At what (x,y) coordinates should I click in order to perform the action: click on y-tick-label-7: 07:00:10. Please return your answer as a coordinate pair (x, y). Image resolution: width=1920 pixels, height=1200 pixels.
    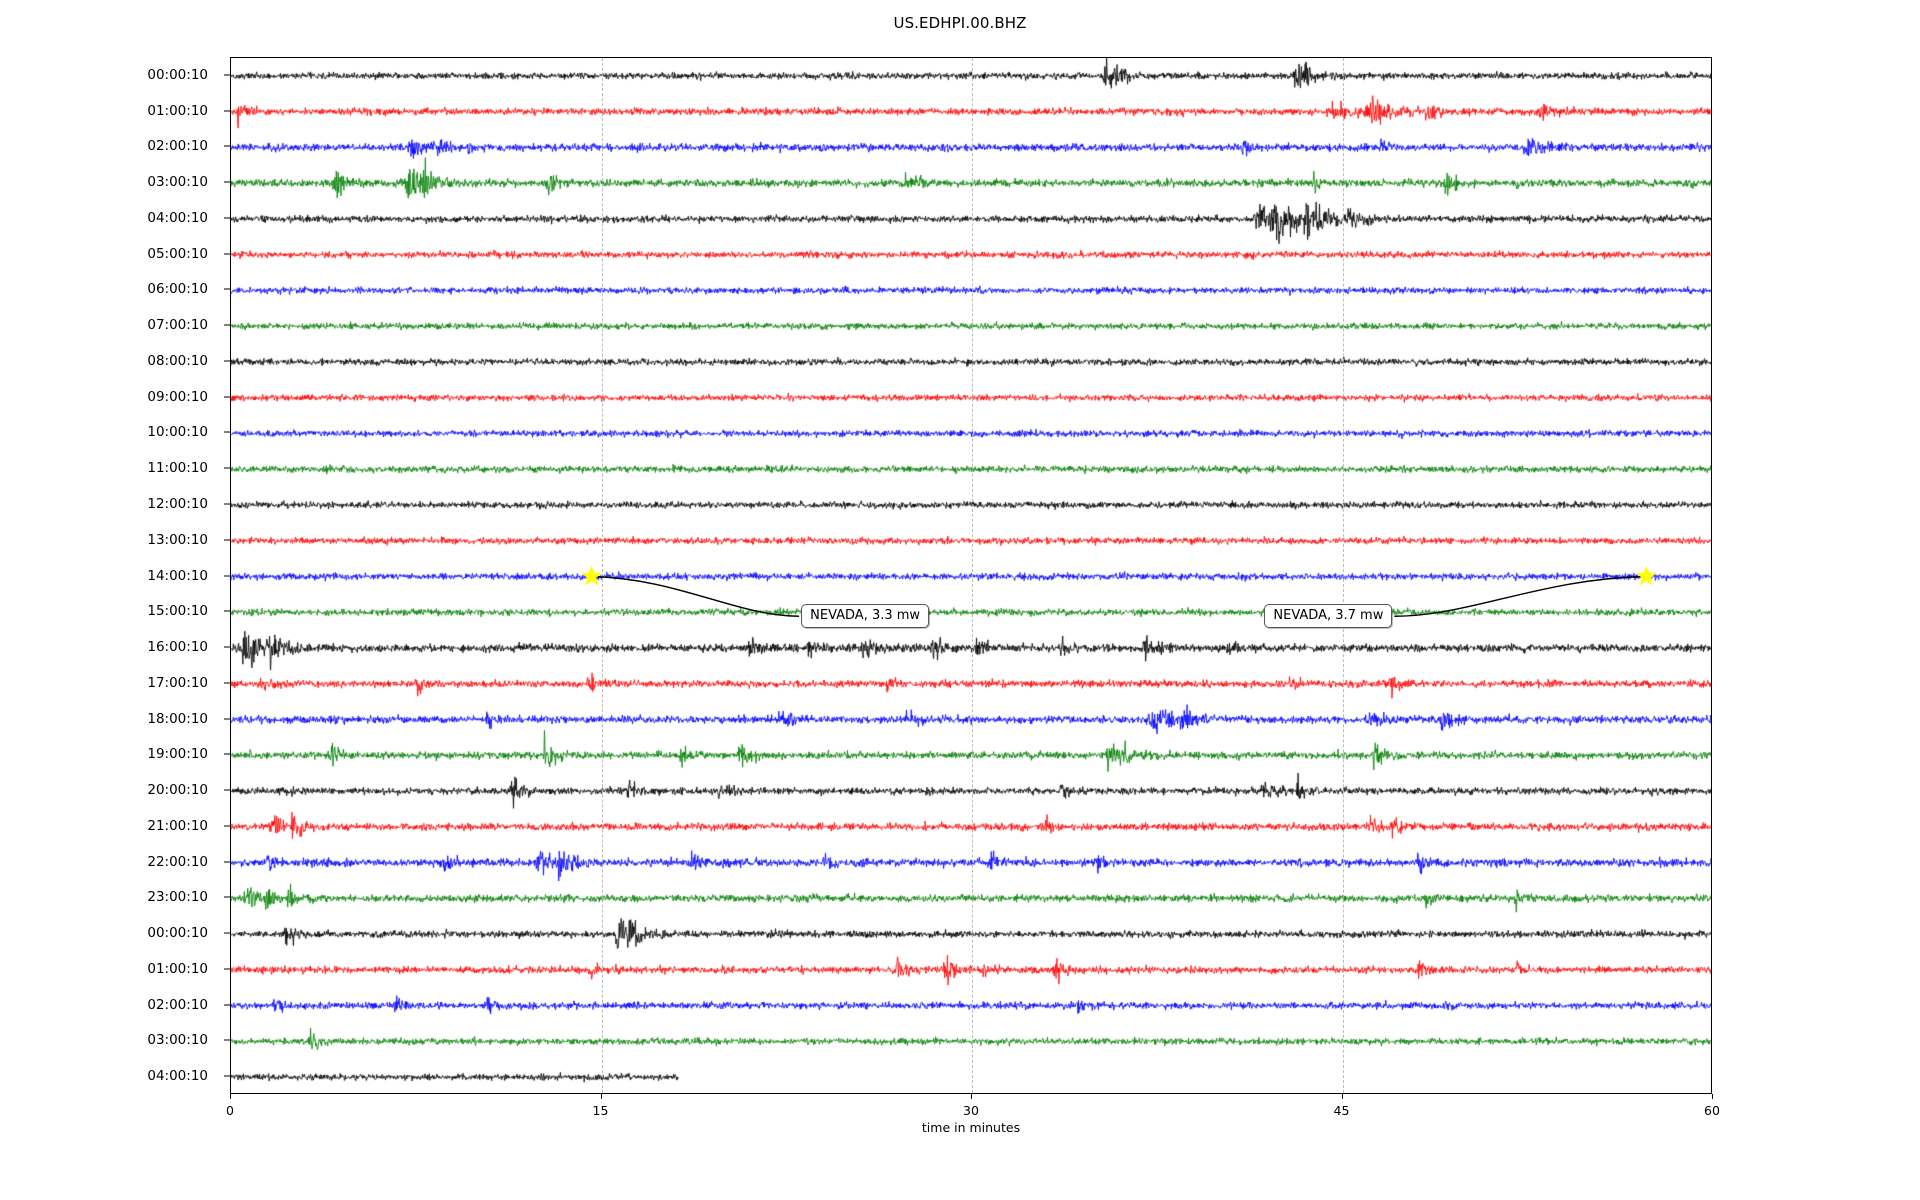
    Looking at the image, I should click on (177, 325).